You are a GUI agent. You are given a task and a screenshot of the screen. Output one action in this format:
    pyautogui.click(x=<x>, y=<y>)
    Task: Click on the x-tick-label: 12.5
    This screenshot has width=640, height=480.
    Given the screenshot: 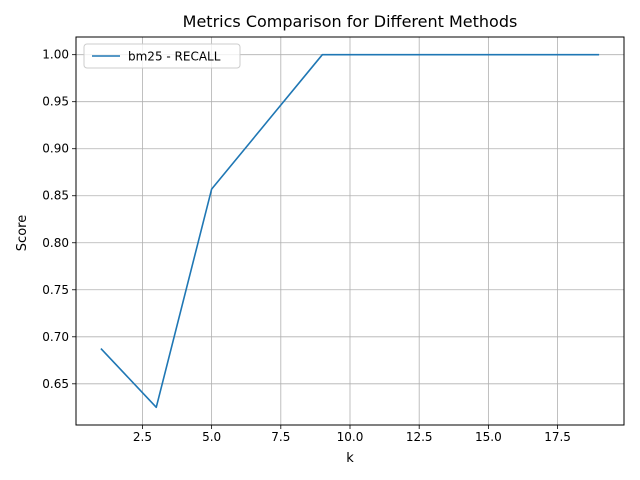 What is the action you would take?
    pyautogui.click(x=419, y=437)
    